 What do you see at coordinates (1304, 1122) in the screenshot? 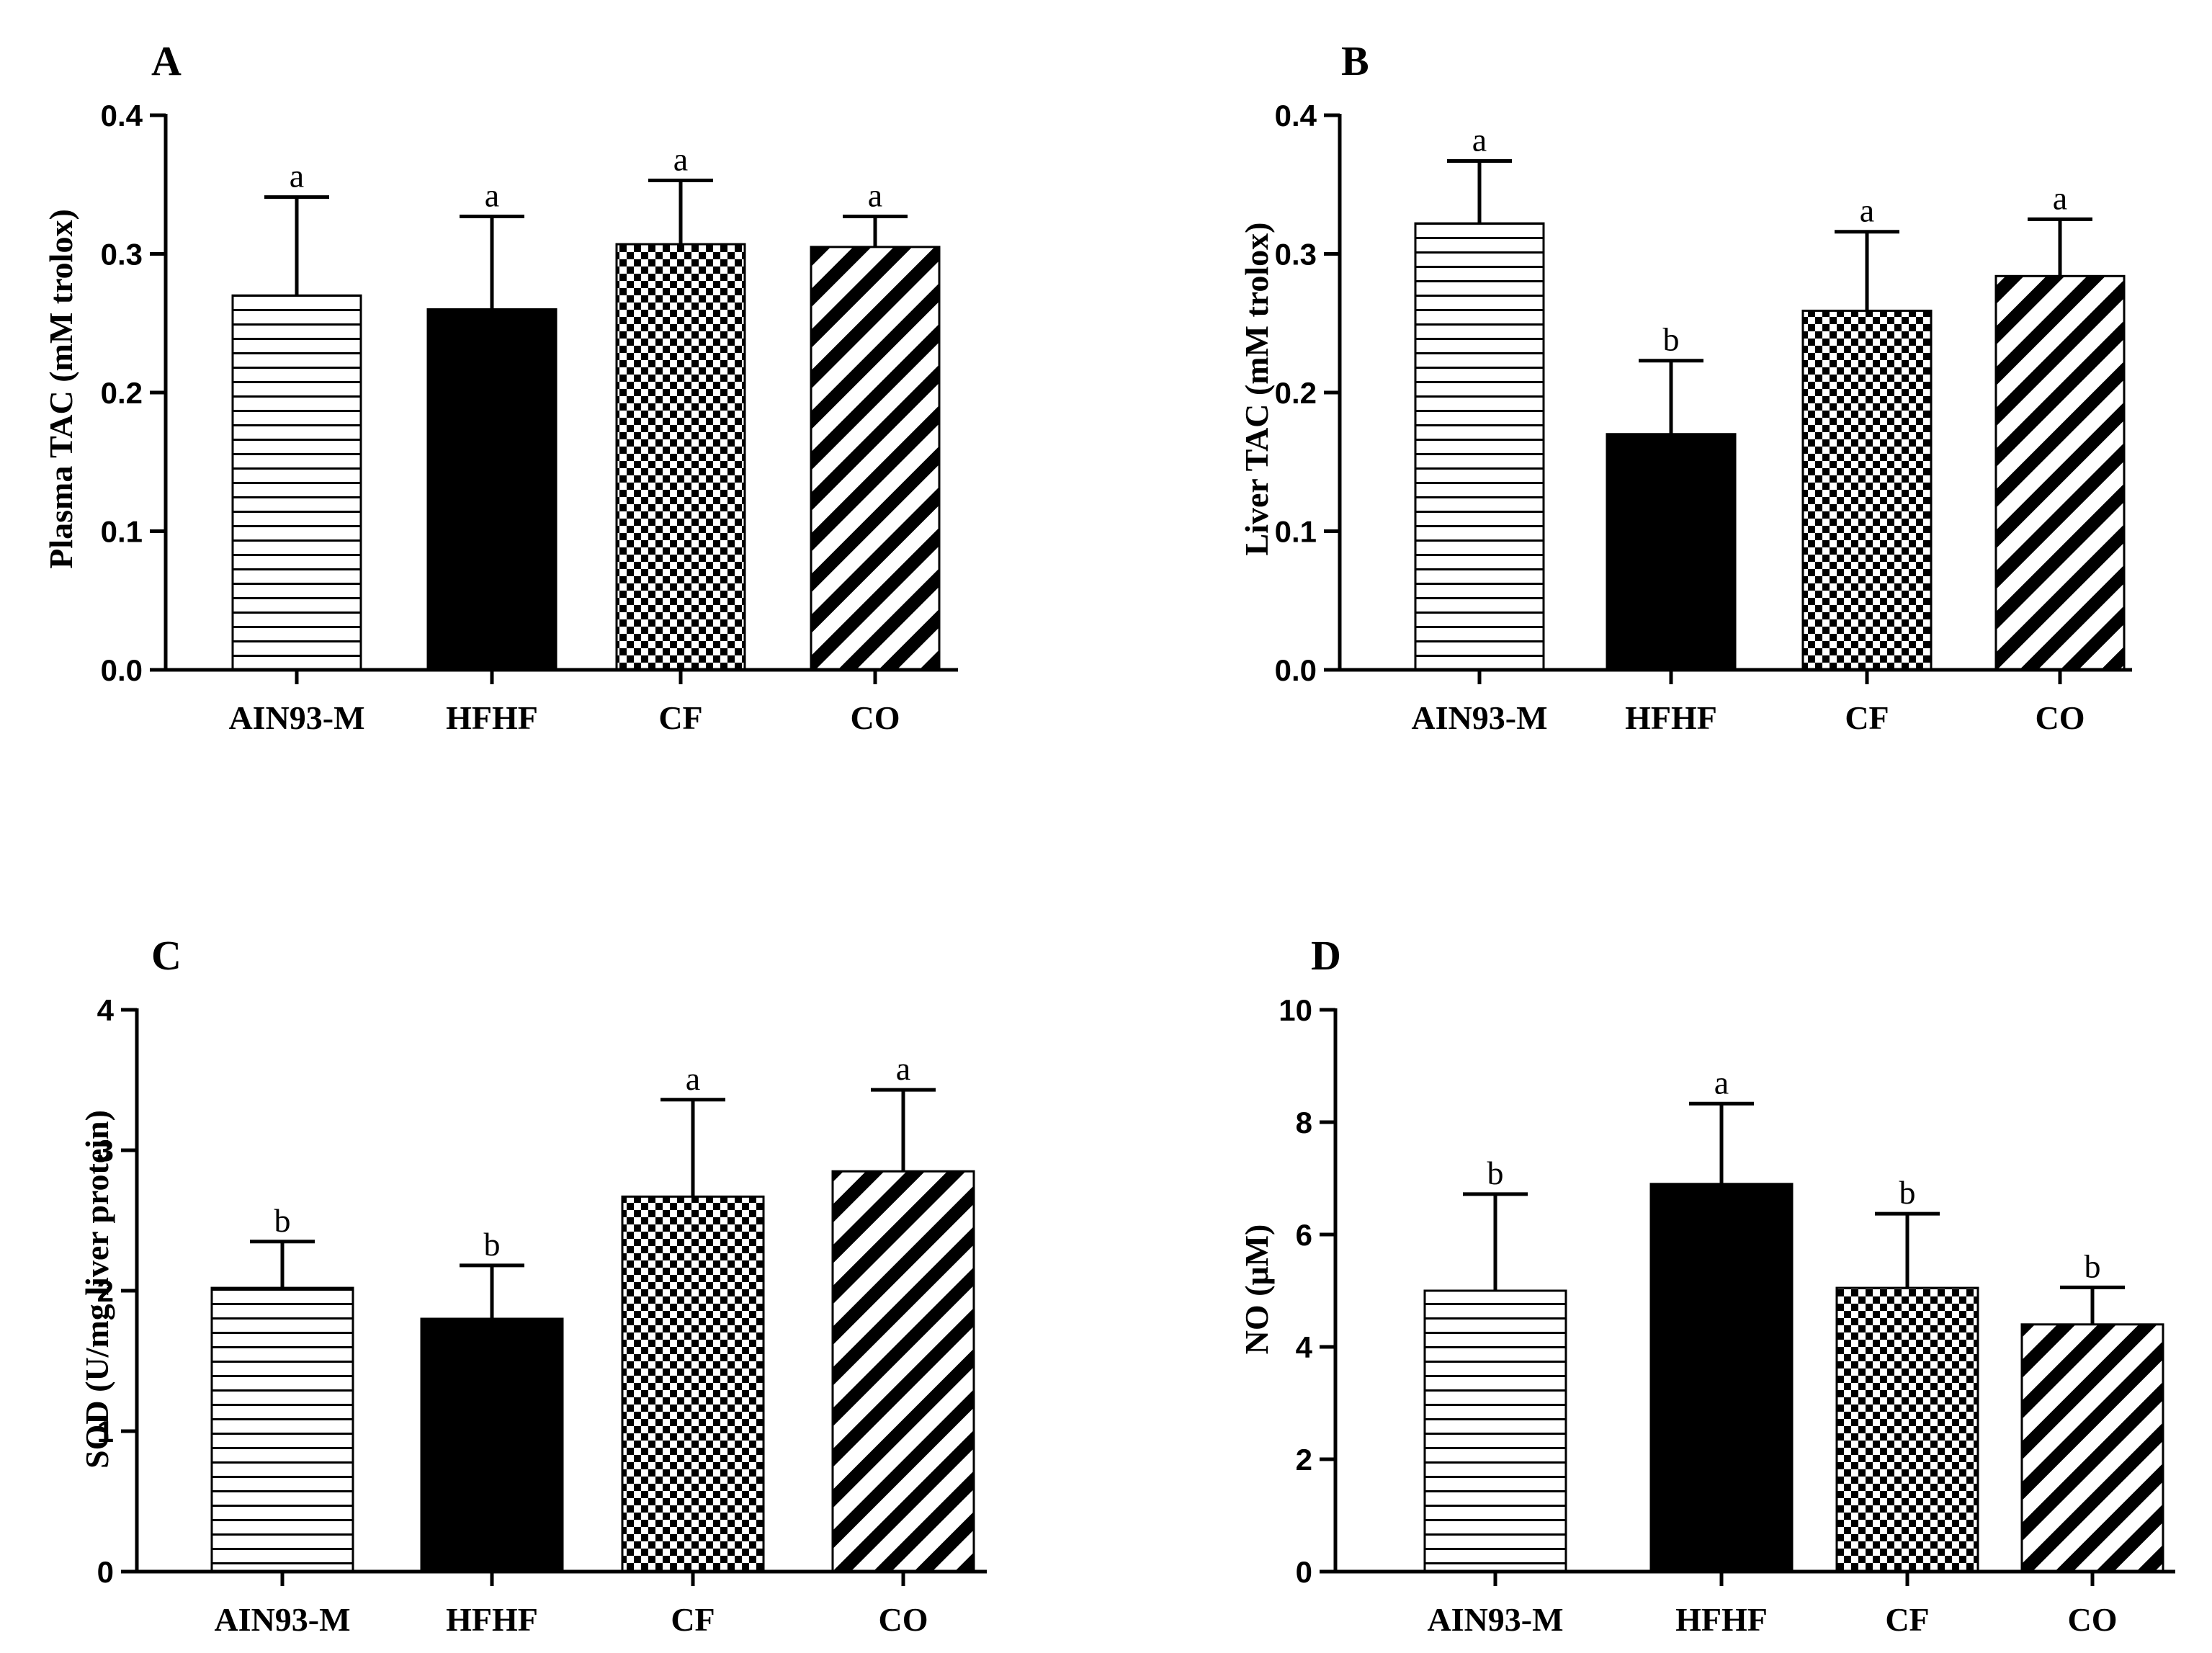
I see `y-tick-label: 8` at bounding box center [1304, 1122].